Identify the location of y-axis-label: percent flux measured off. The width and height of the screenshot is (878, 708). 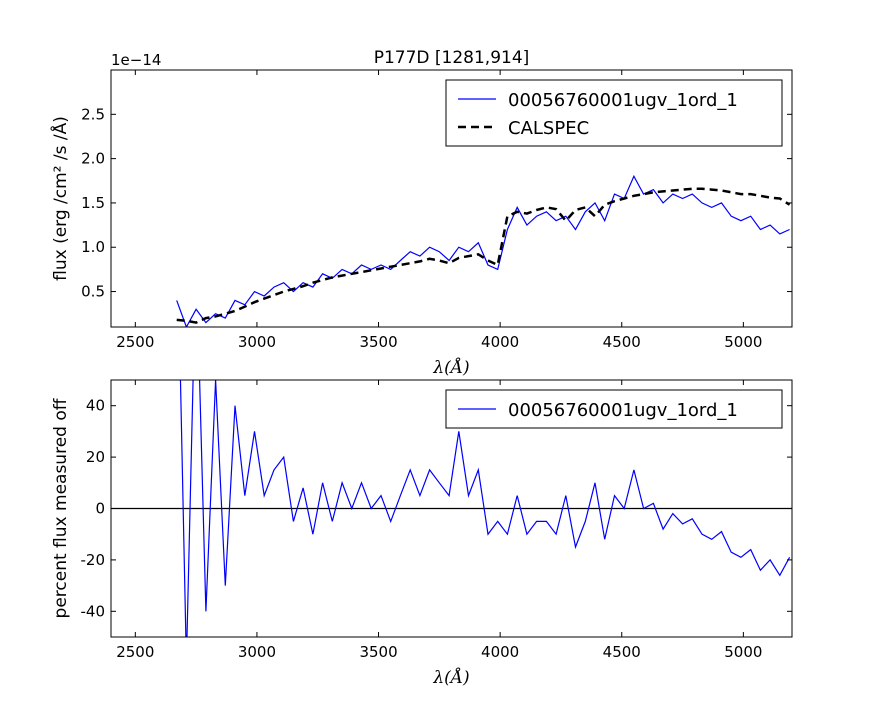
(61, 507).